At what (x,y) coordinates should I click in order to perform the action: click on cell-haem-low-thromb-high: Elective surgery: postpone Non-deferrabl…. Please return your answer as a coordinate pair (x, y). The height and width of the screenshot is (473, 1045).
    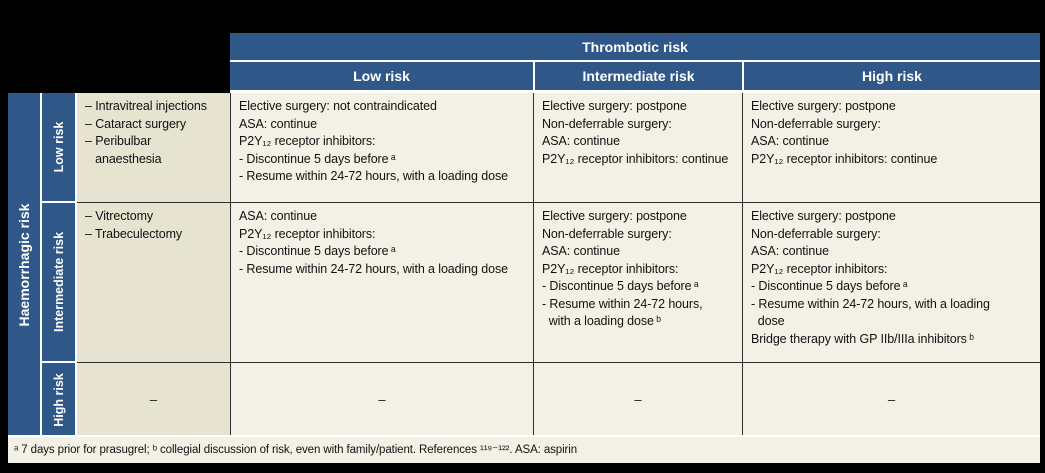
    Looking at the image, I should click on (891, 147).